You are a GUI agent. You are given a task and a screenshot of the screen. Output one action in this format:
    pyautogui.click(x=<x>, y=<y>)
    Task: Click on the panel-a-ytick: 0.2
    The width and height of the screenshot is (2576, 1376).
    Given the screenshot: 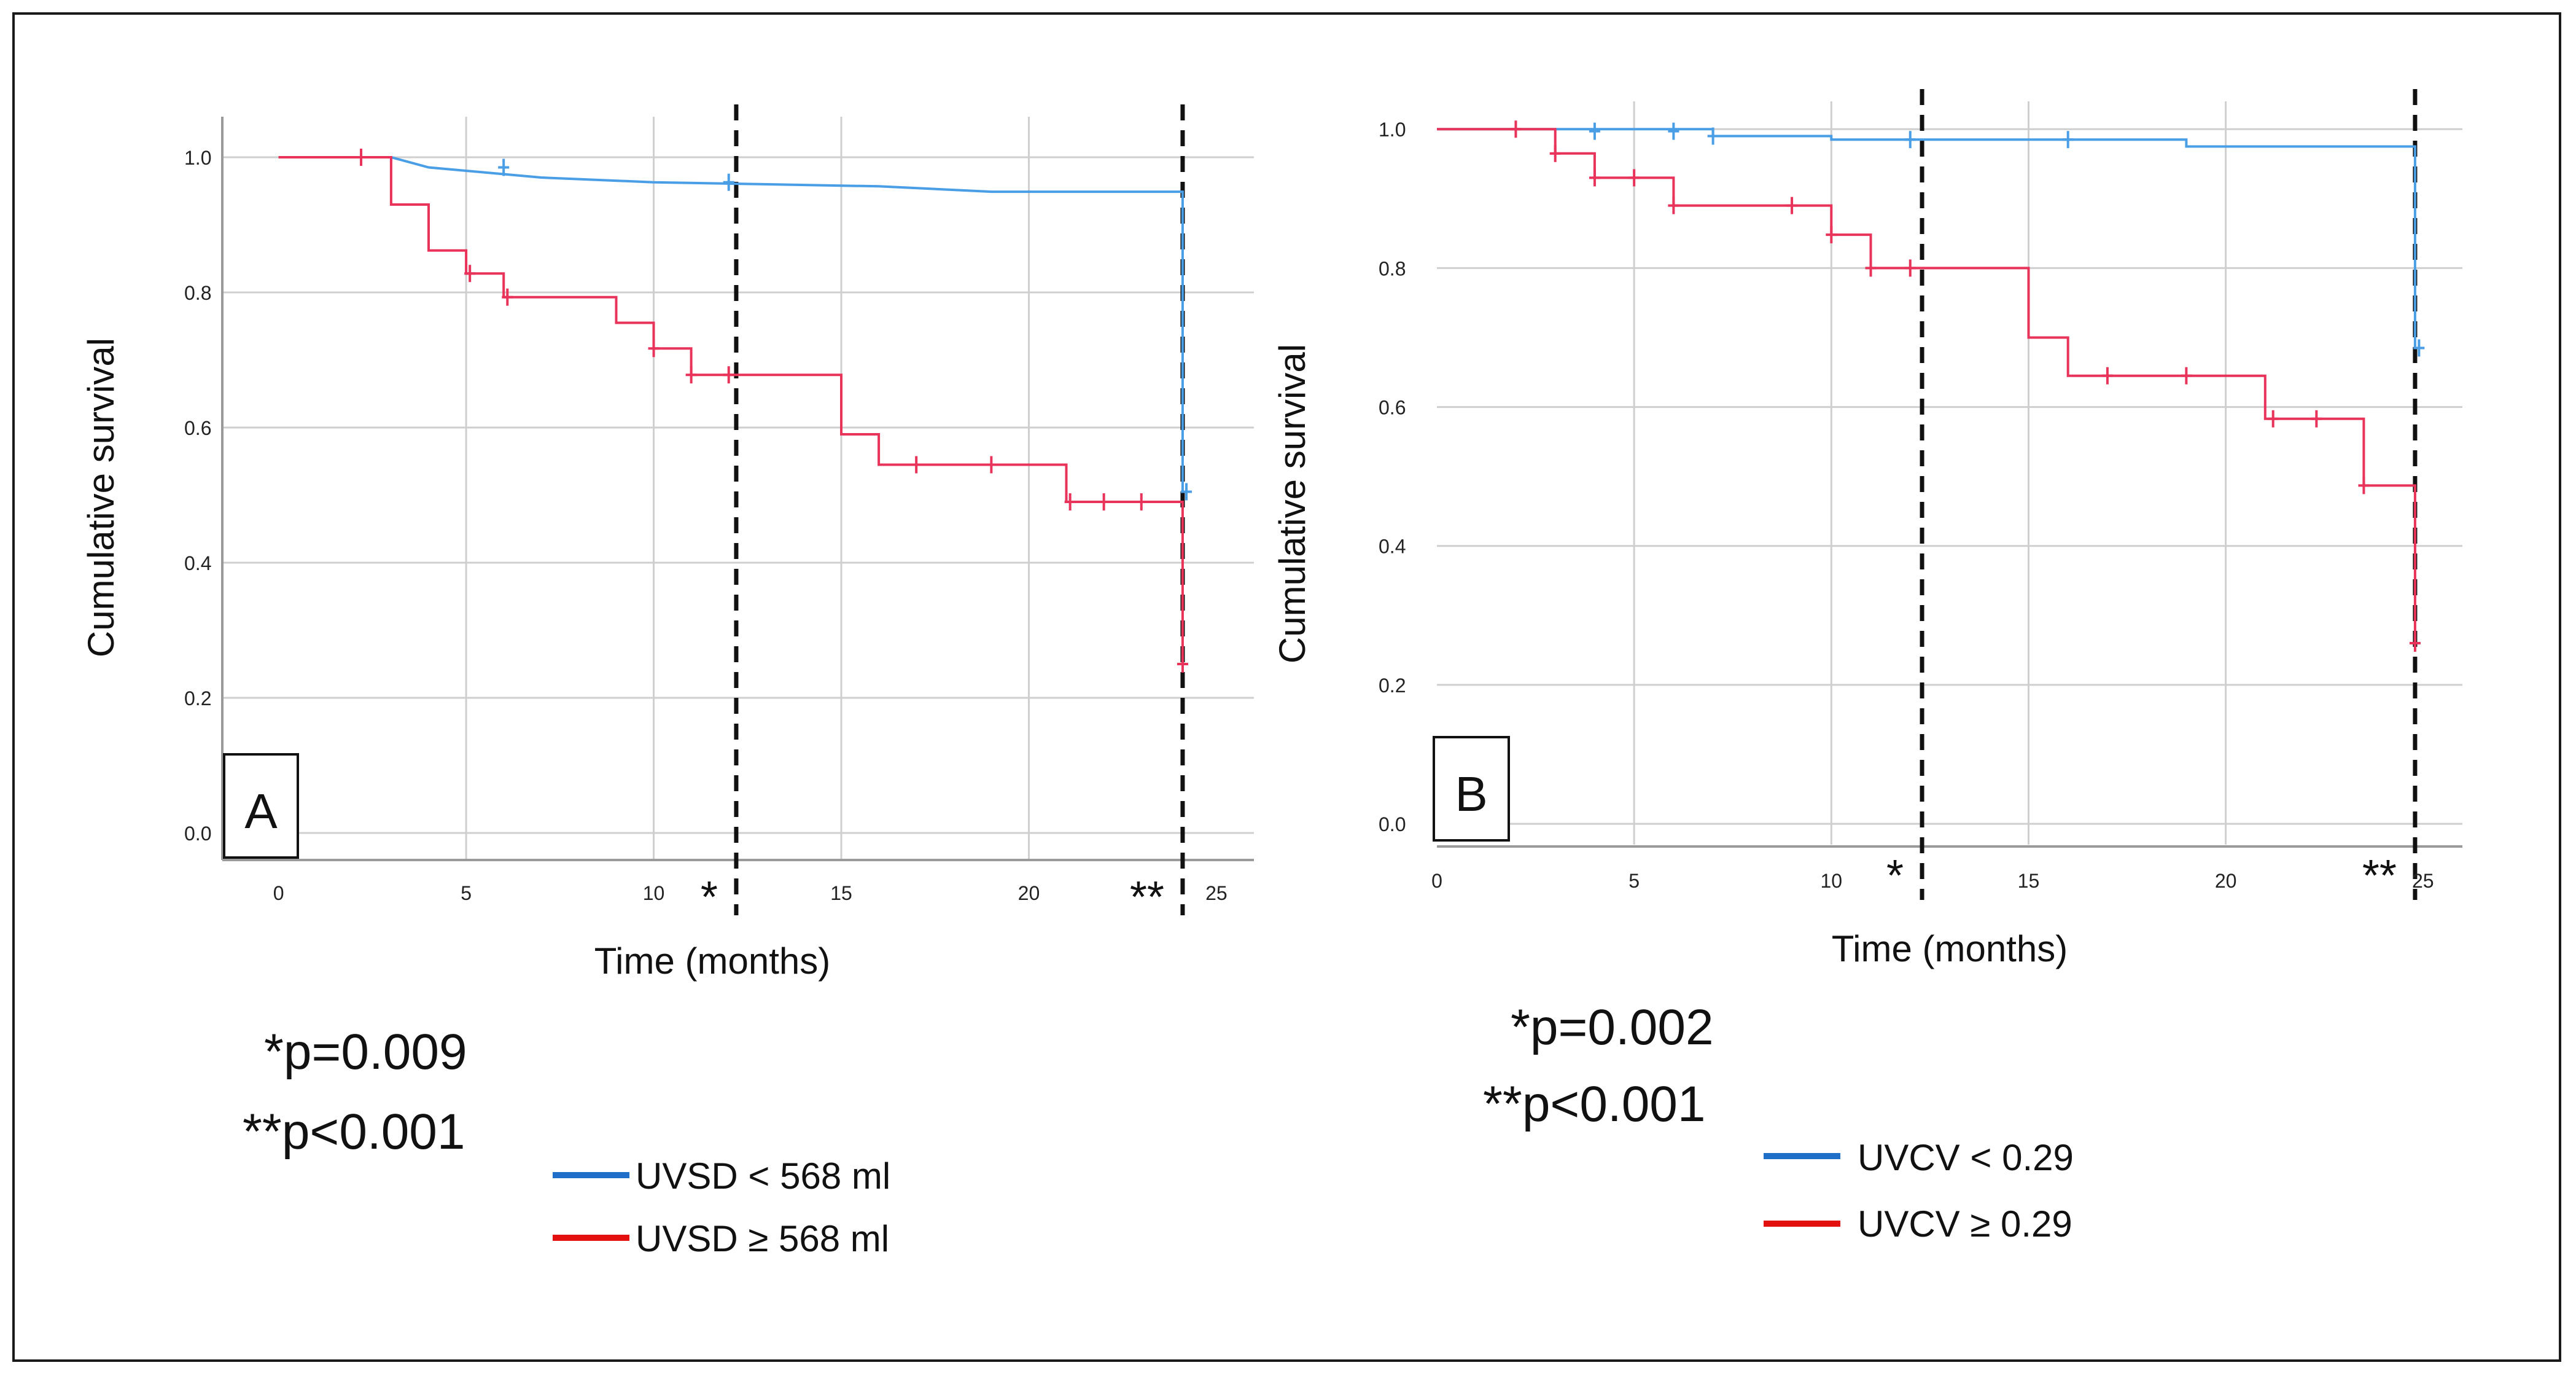 What is the action you would take?
    pyautogui.click(x=197, y=698)
    